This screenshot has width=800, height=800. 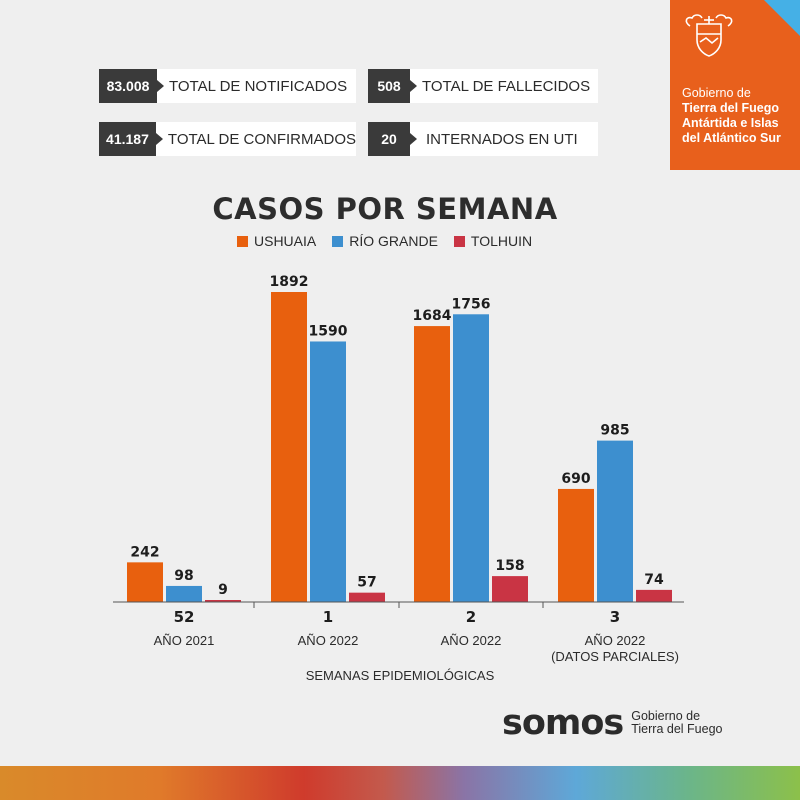 I want to click on stat-fallecidos: 508 TOTAL DE FALLECIDOS, so click(x=483, y=86).